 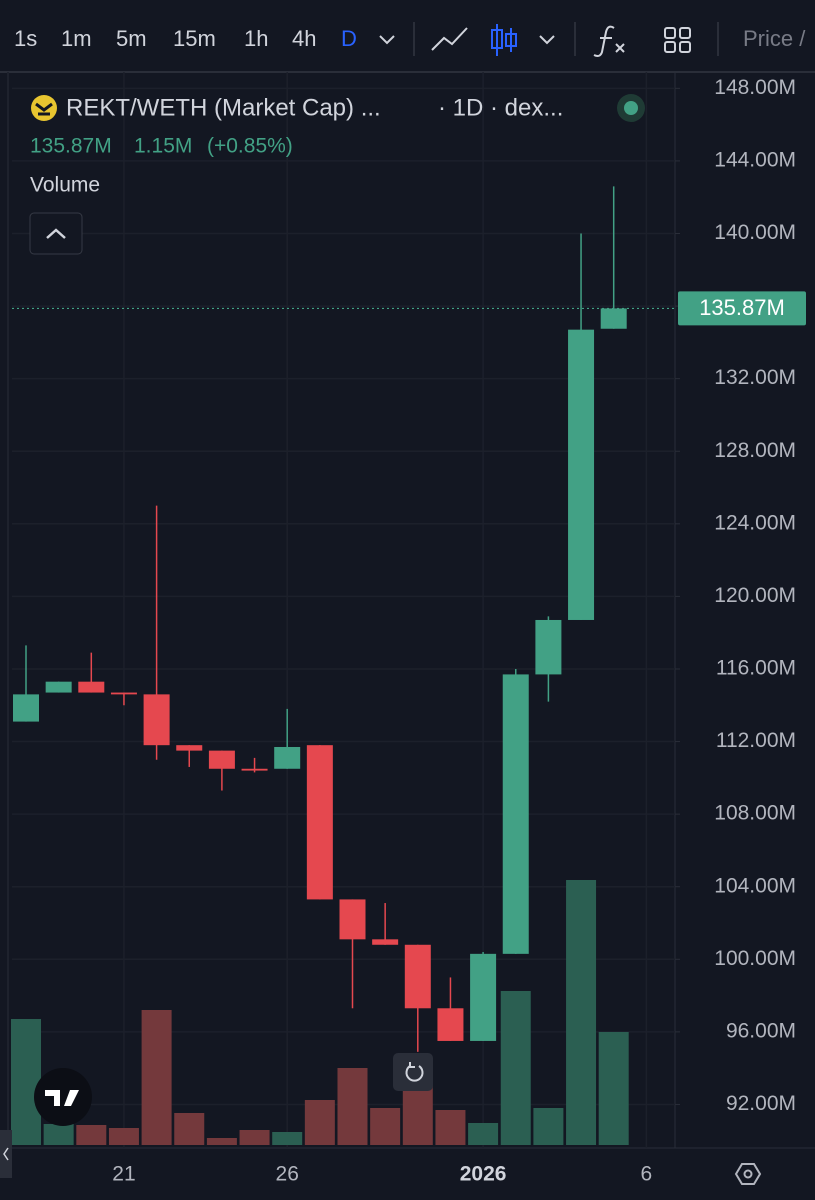 I want to click on interval-button: 1h, so click(x=256, y=38).